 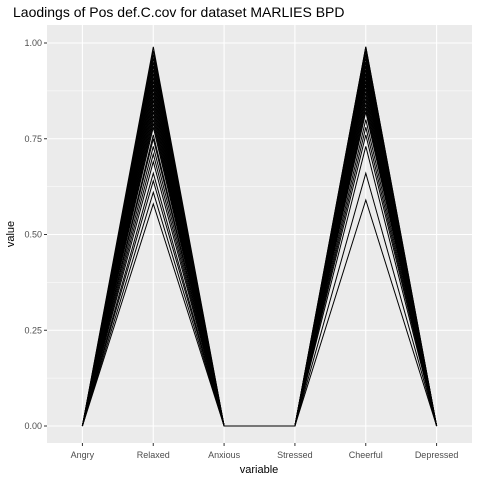 What do you see at coordinates (295, 455) in the screenshot?
I see `x-tick-label-stressed: Stressed` at bounding box center [295, 455].